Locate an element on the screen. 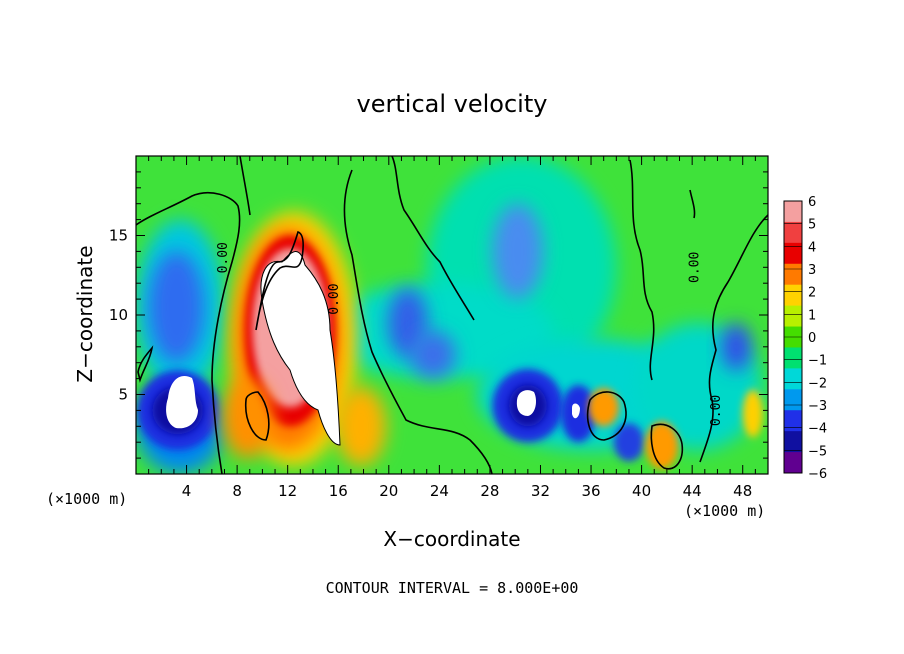  colorbar-label: 3 is located at coordinates (812, 270).